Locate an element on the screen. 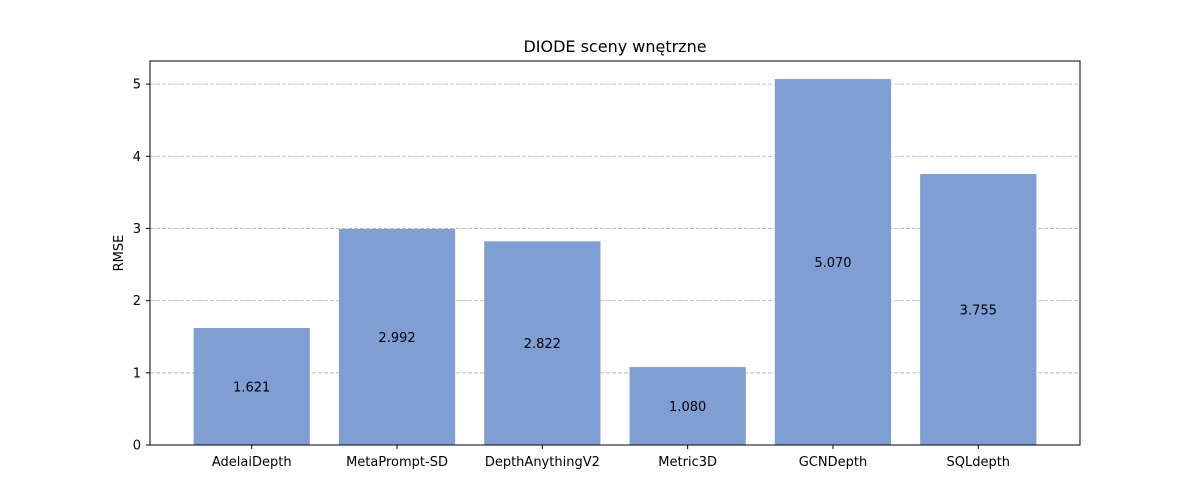 Image resolution: width=1200 pixels, height=500 pixels. bar-value-label: 5.070 is located at coordinates (832, 263).